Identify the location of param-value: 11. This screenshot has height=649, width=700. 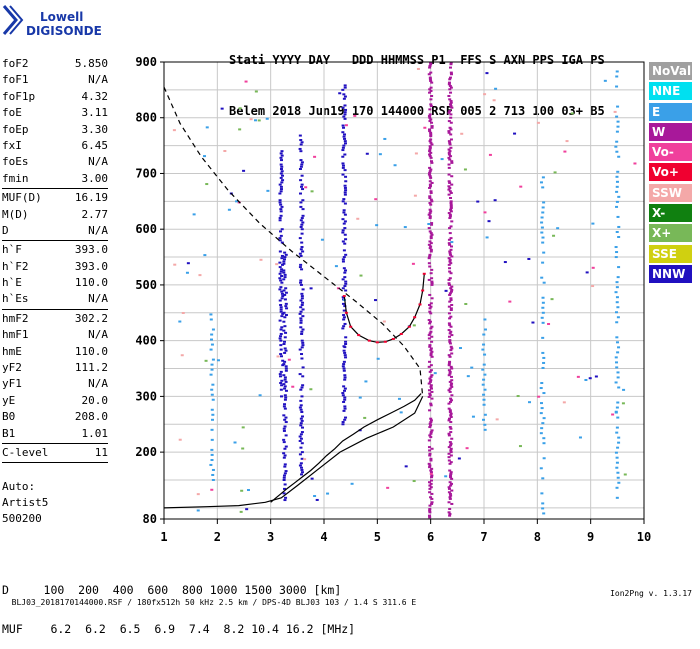
(101, 452).